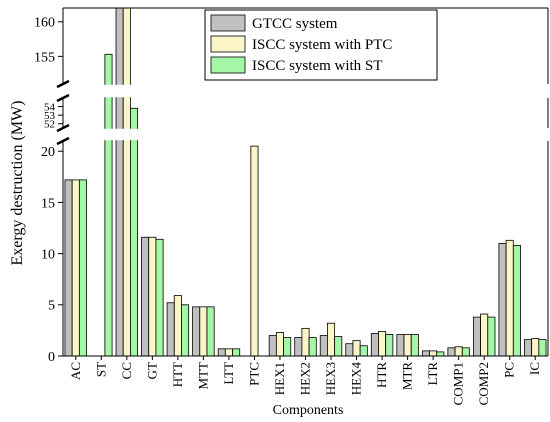 The width and height of the screenshot is (550, 422). What do you see at coordinates (516, 301) in the screenshot?
I see `bar-pc-s3` at bounding box center [516, 301].